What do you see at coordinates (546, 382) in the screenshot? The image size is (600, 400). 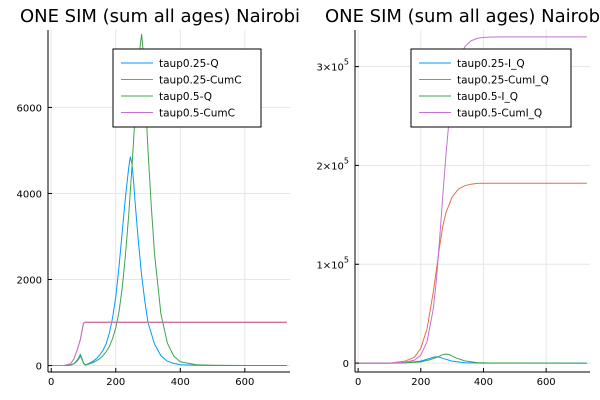 I see `right-x-tick-label-3: 600` at bounding box center [546, 382].